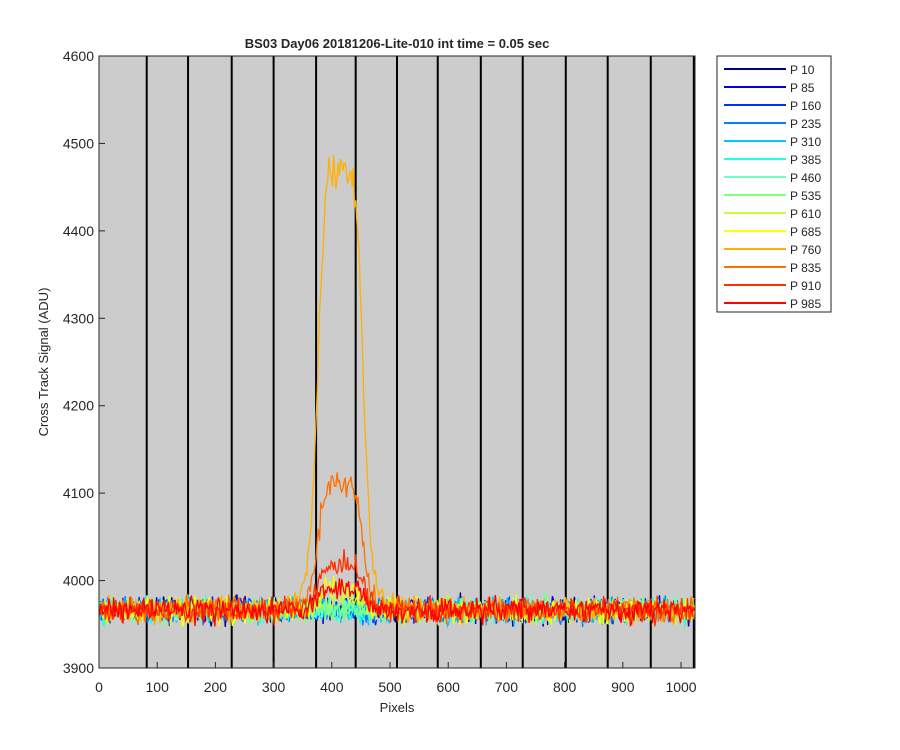 The height and width of the screenshot is (750, 900). Describe the element at coordinates (396, 678) in the screenshot. I see `x-axis-ticks: 0 100 200 300 400 500 600 700 800 900 1000` at that location.